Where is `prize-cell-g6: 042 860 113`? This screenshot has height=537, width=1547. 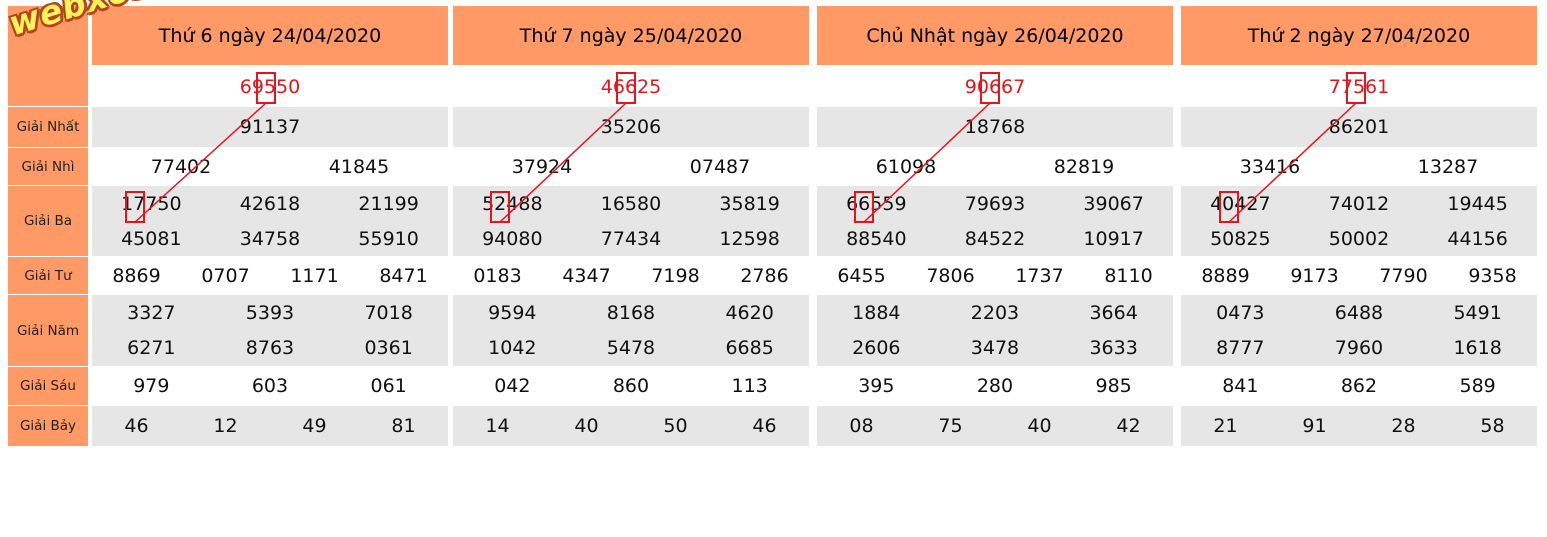
prize-cell-g6: 042 860 113 is located at coordinates (631, 386).